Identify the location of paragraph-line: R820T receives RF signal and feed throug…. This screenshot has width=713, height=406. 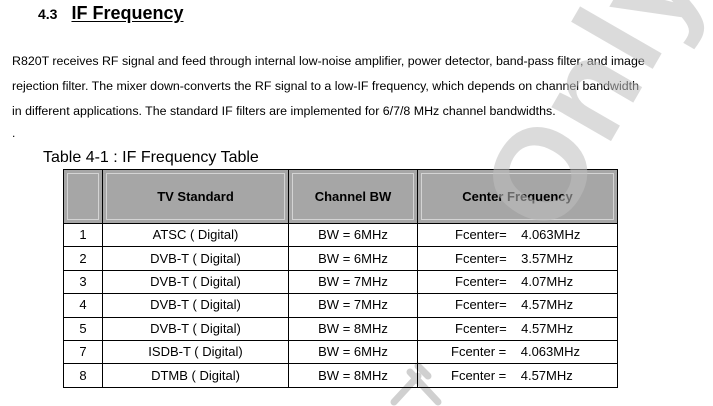
(328, 61).